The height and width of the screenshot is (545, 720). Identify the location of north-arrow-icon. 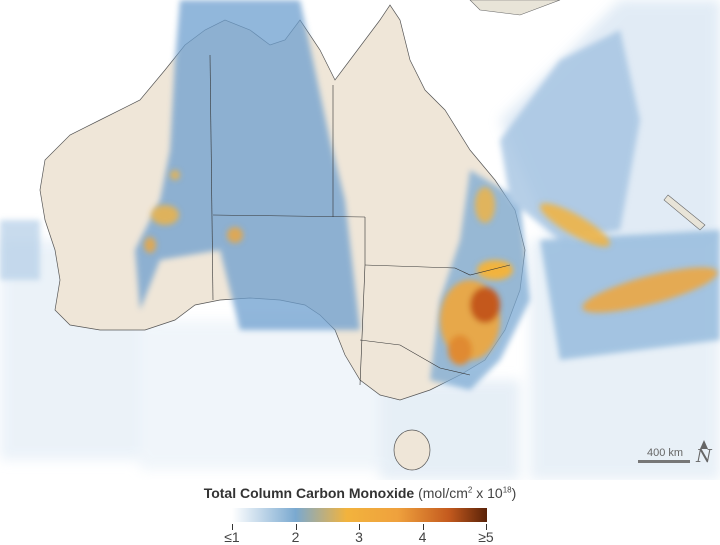
(704, 444).